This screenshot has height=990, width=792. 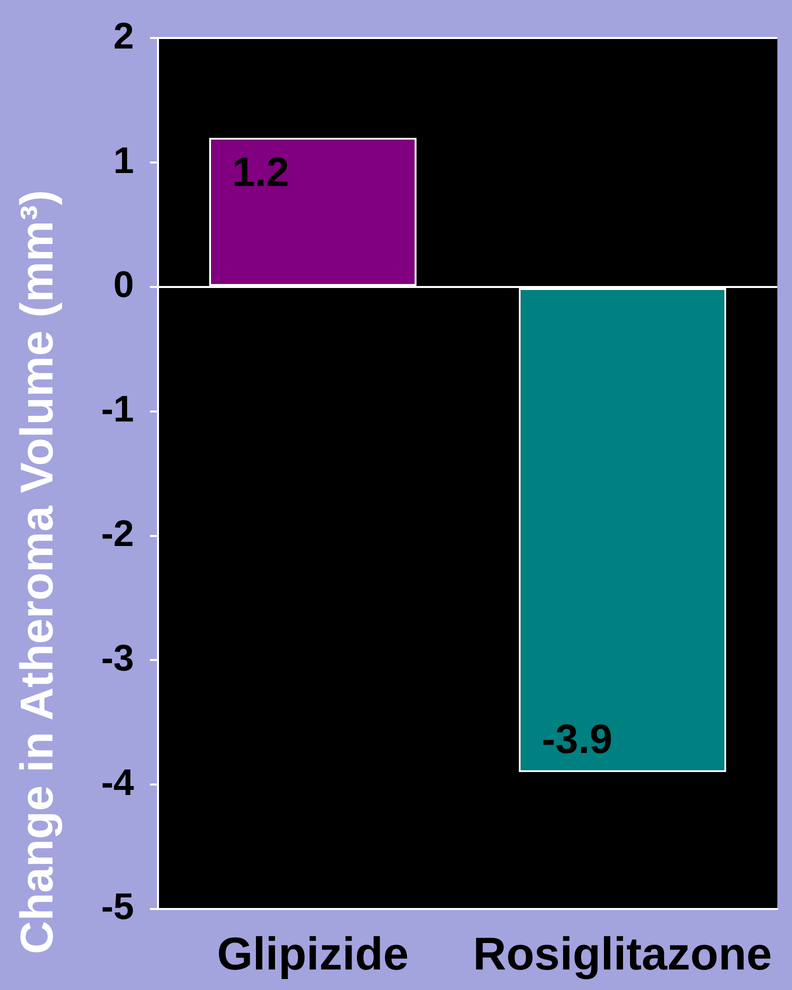 What do you see at coordinates (123, 285) in the screenshot?
I see `y-tick-label: 0` at bounding box center [123, 285].